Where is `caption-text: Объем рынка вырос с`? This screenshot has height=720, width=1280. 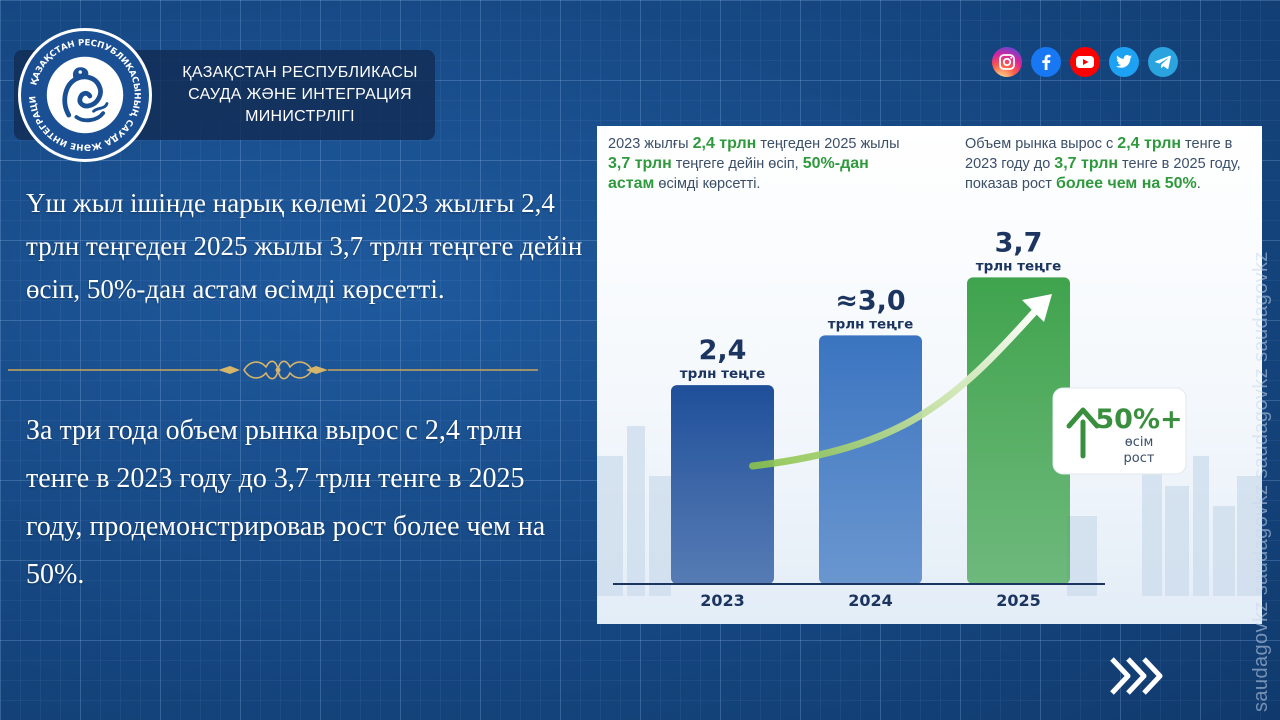
caption-text: Объем рынка вырос с is located at coordinates (1041, 144).